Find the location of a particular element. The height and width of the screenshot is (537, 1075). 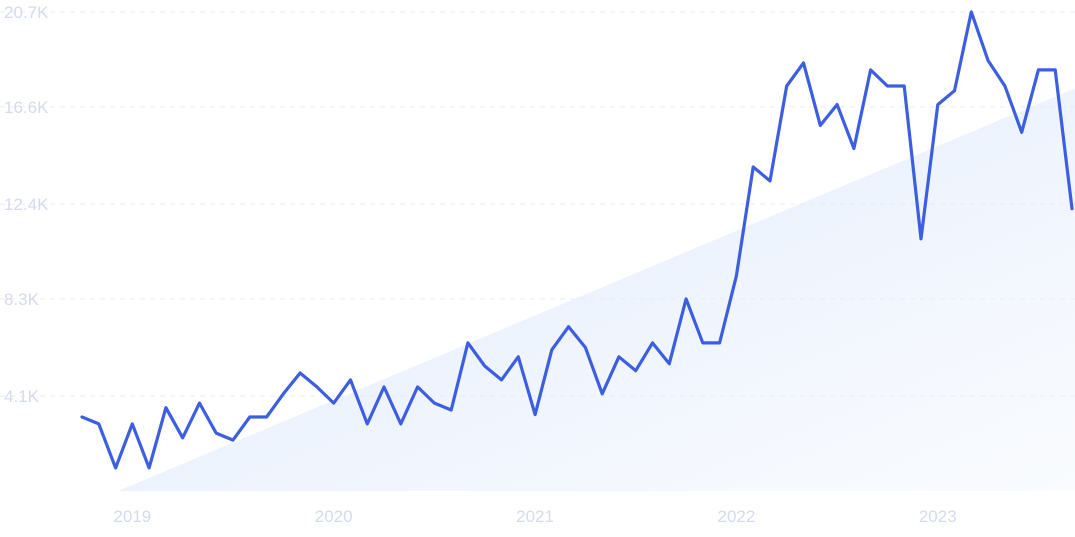

x-tick-label: 2022 is located at coordinates (736, 516).